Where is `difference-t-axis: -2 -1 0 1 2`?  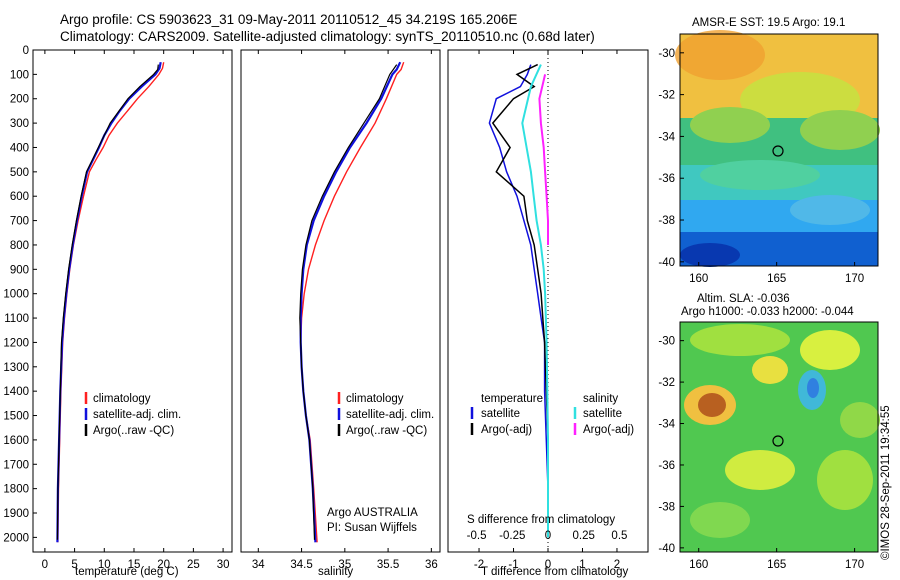 difference-t-axis: -2 -1 0 1 2 is located at coordinates (547, 310).